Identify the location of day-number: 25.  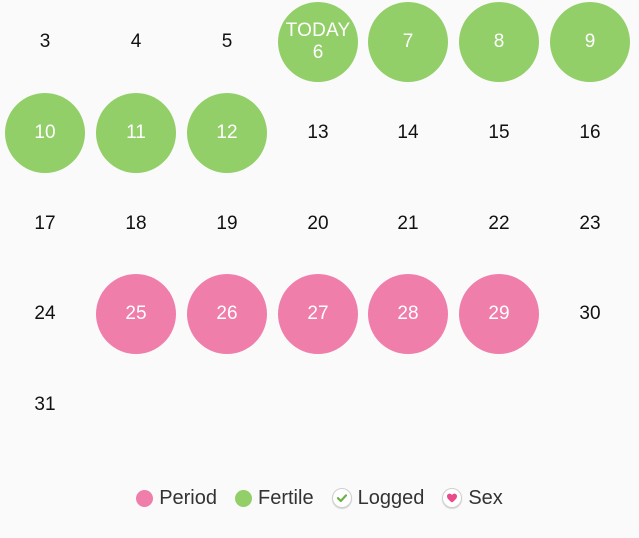
(136, 313).